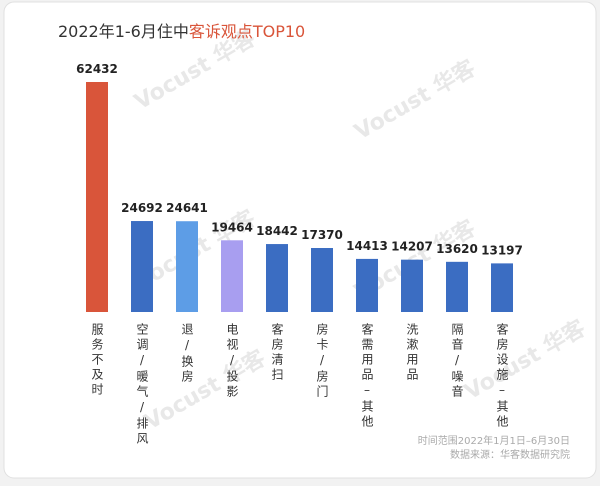 The width and height of the screenshot is (600, 486). I want to click on value-label: 24692, so click(142, 208).